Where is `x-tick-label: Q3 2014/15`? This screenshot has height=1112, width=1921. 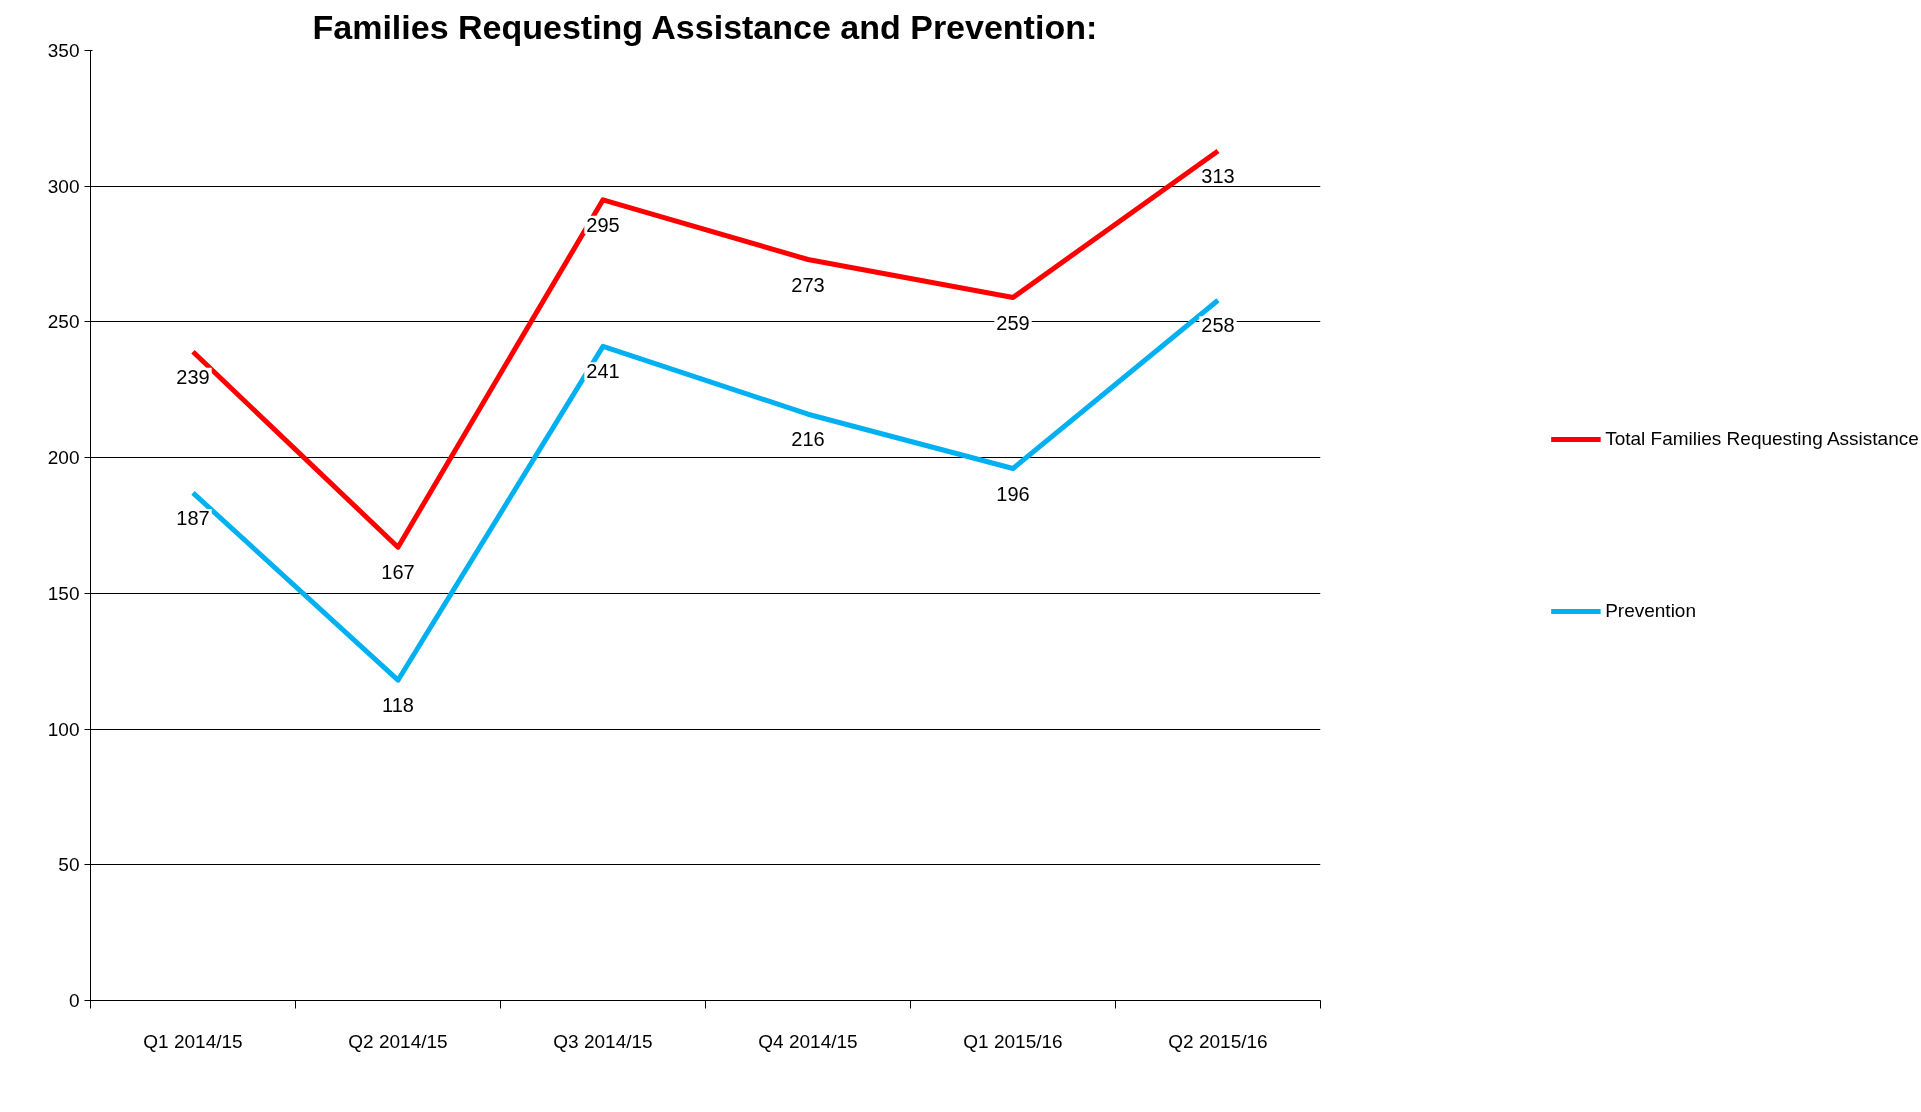
x-tick-label: Q3 2014/15 is located at coordinates (603, 1041).